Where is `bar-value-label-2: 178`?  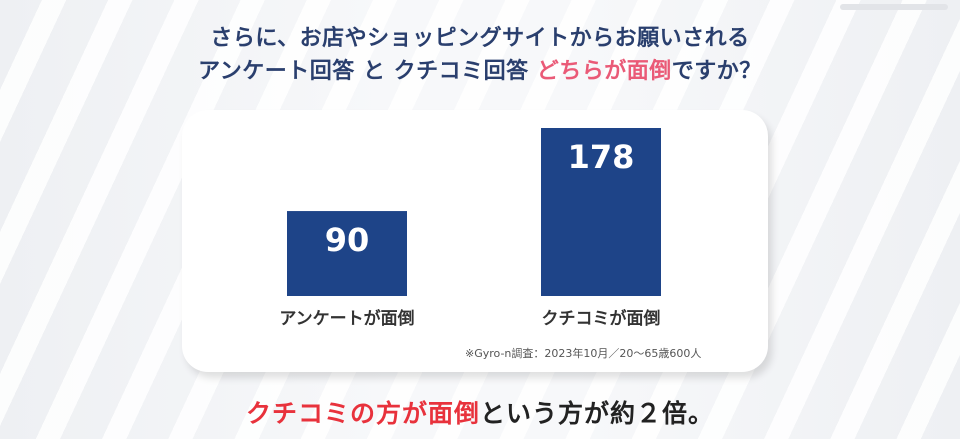 bar-value-label-2: 178 is located at coordinates (601, 157).